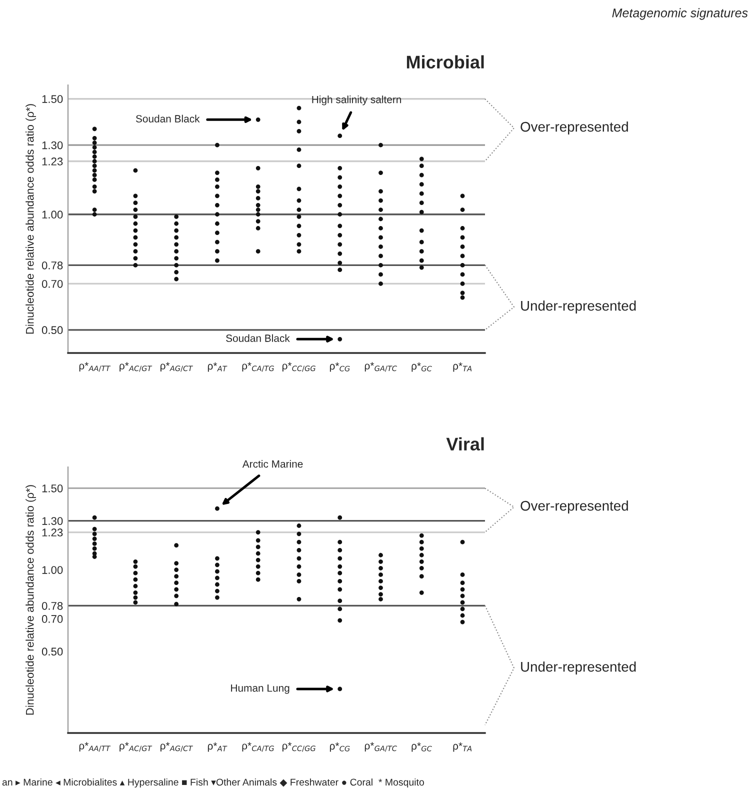 The height and width of the screenshot is (794, 753). What do you see at coordinates (357, 101) in the screenshot?
I see `annotation: High salinity saltern` at bounding box center [357, 101].